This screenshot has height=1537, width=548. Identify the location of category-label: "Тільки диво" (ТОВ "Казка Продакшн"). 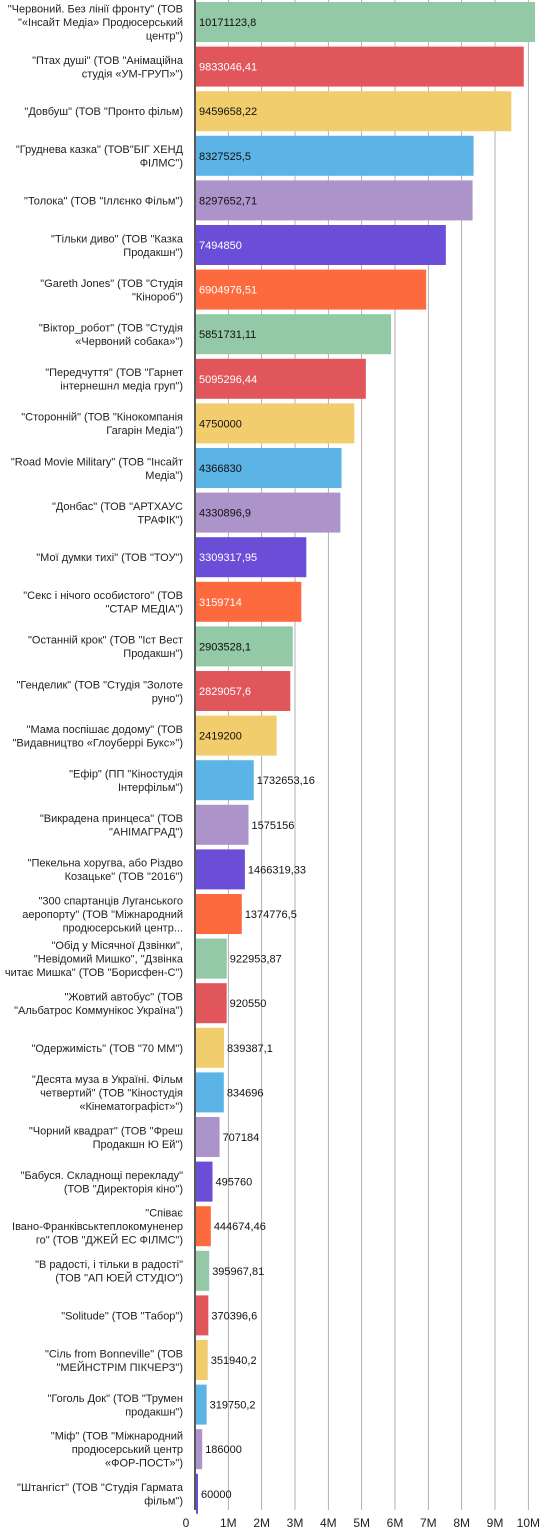
(117, 246).